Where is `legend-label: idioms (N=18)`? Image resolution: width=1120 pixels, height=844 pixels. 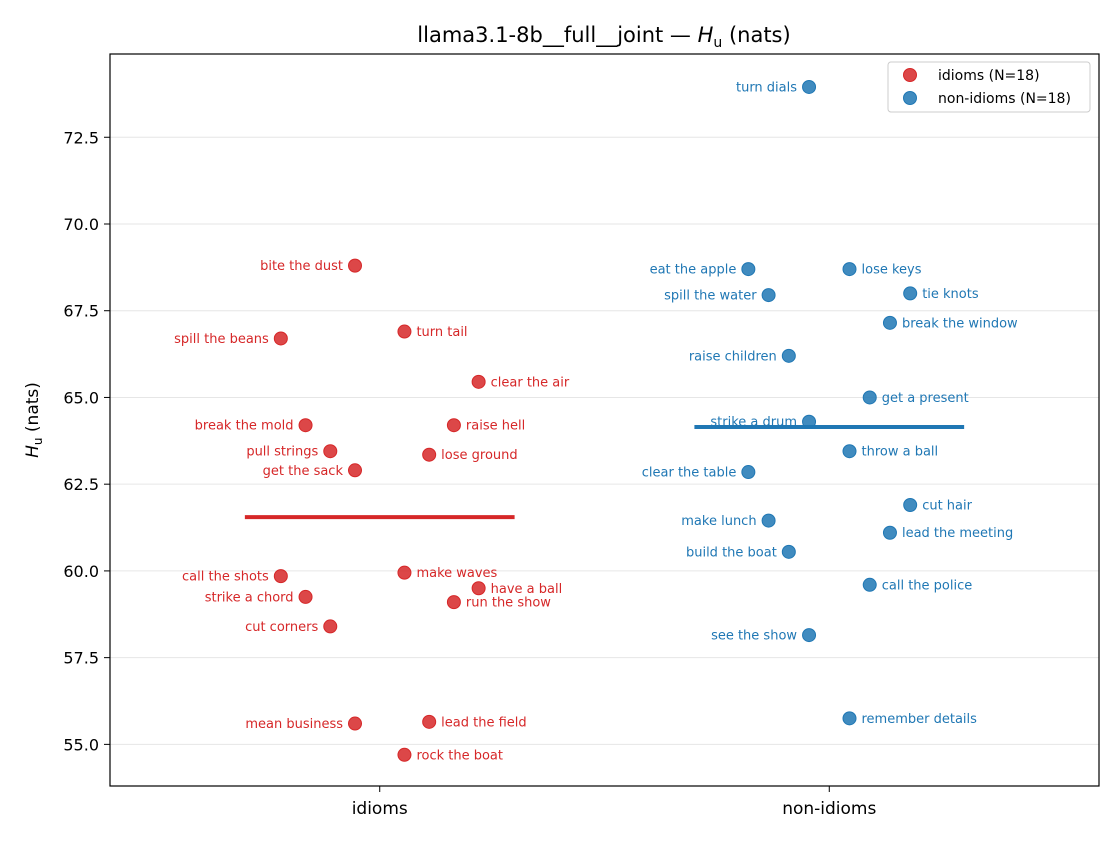 legend-label: idioms (N=18) is located at coordinates (989, 76).